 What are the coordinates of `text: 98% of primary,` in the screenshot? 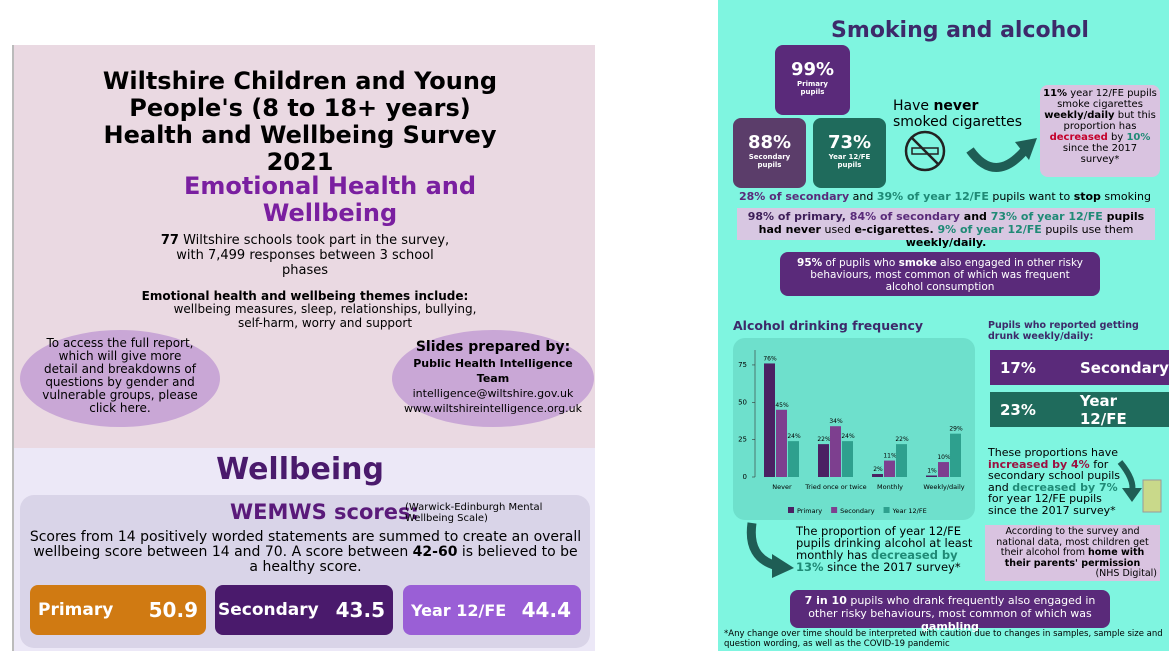 It's located at (798, 216).